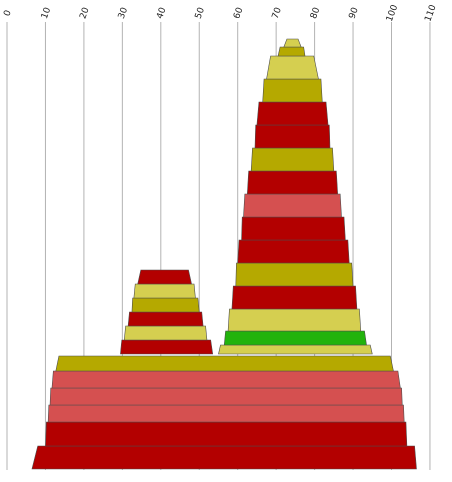 The image size is (452, 482). What do you see at coordinates (315, 13) in the screenshot?
I see `x-tick-label: 80` at bounding box center [315, 13].